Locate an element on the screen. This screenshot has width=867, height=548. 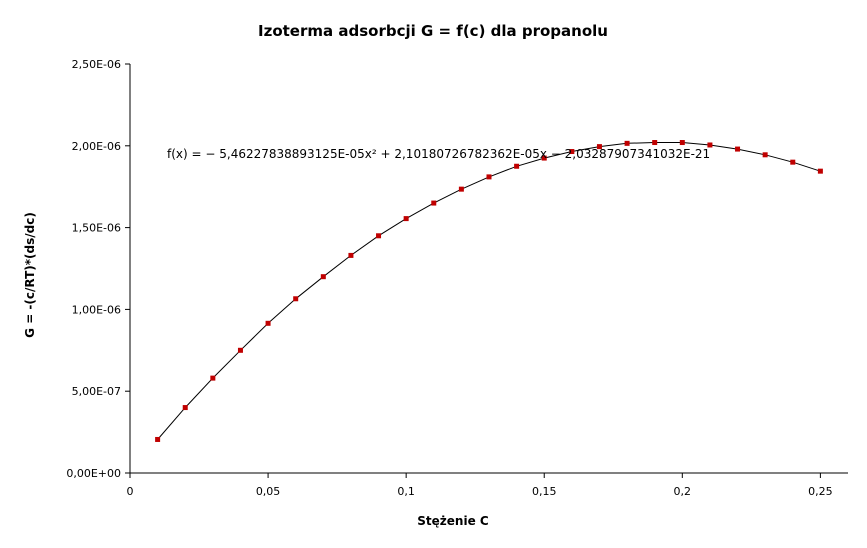
x-tick-label: 0,05 is located at coordinates (268, 491).